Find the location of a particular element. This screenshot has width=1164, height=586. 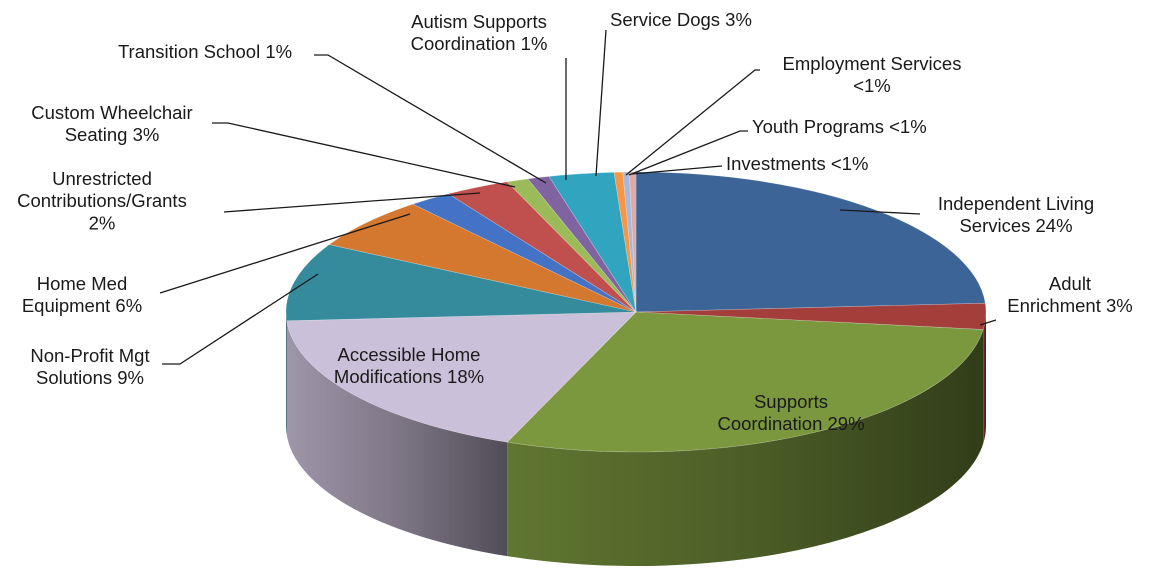

pie-slice-adult-enrichment is located at coordinates (811, 316).